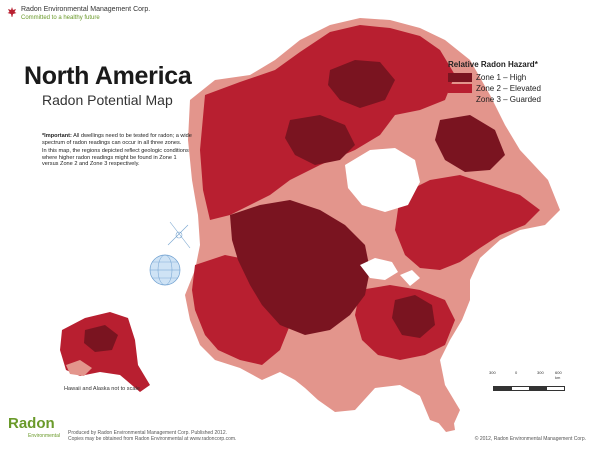 The height and width of the screenshot is (450, 600). What do you see at coordinates (501, 77) in the screenshot?
I see `zone1-label: Zone 1 – High` at bounding box center [501, 77].